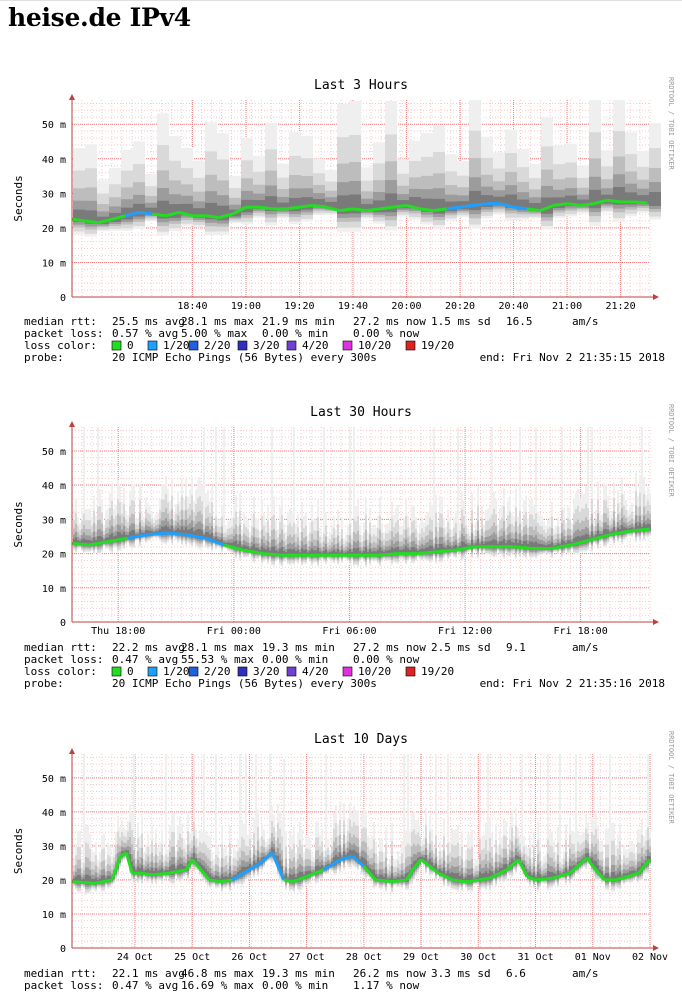  What do you see at coordinates (461, 321) in the screenshot?
I see `median-rtt-stat: 1.5 ms sd` at bounding box center [461, 321].